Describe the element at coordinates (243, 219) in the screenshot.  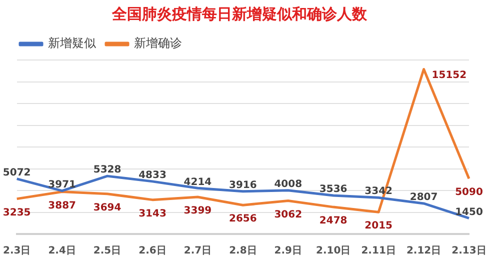
I see `data-label: 2656` at that location.